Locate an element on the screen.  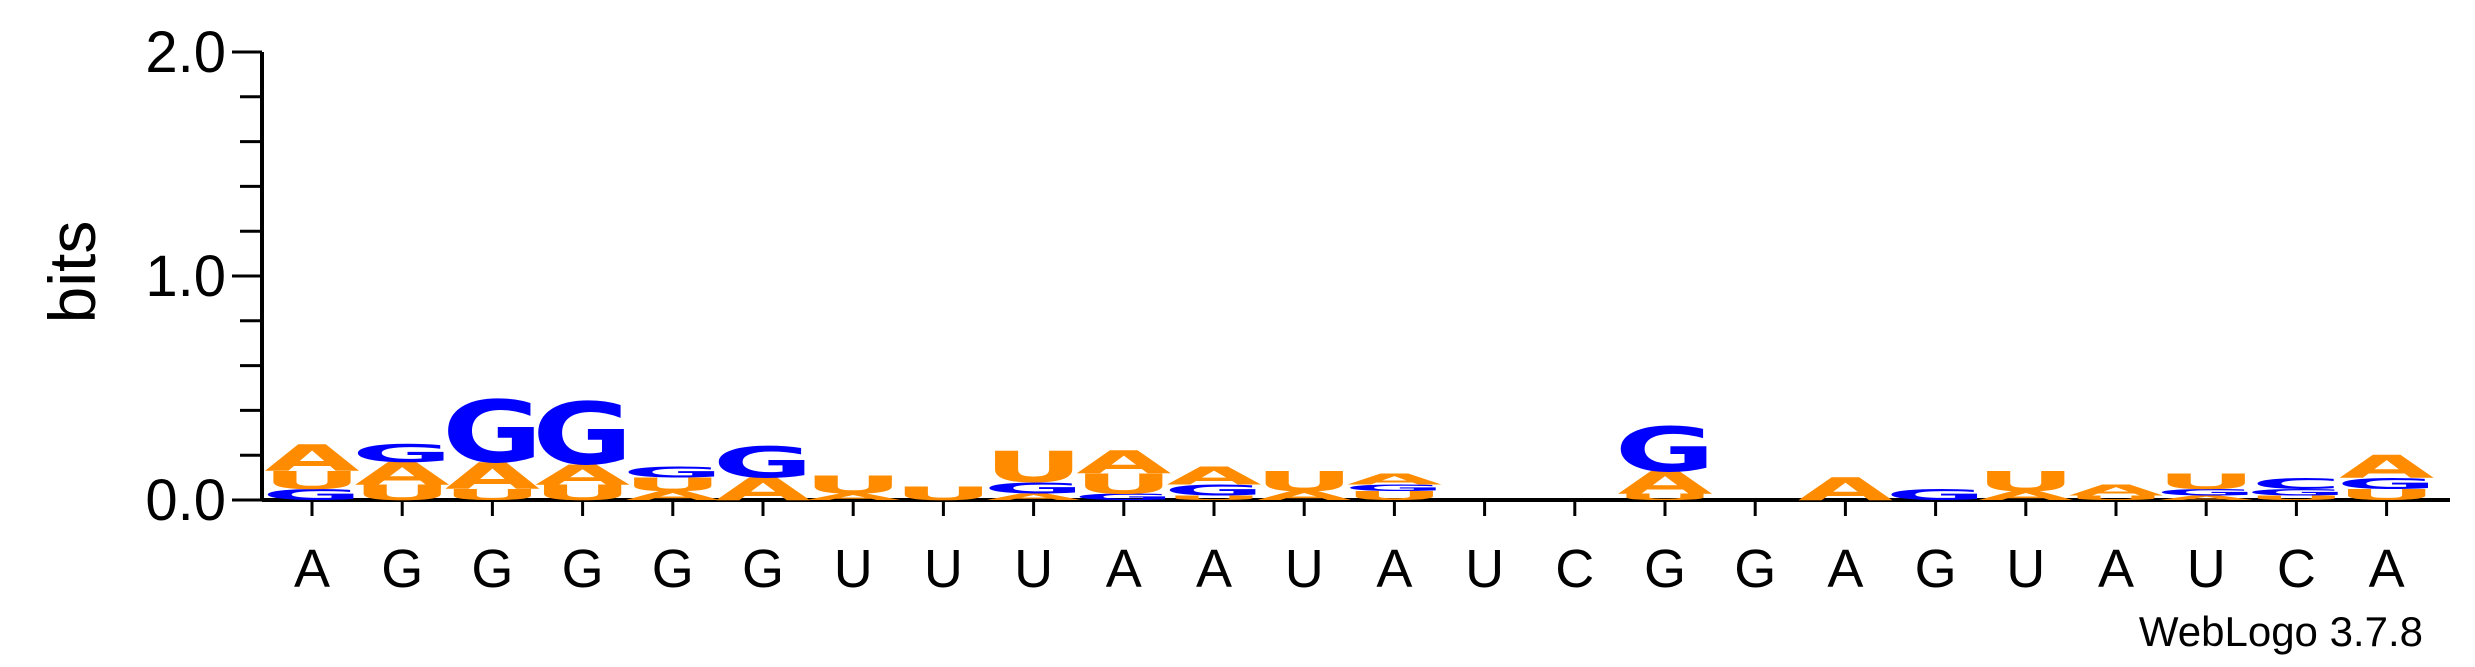
y-tick-label: 0.0 is located at coordinates (185, 500).